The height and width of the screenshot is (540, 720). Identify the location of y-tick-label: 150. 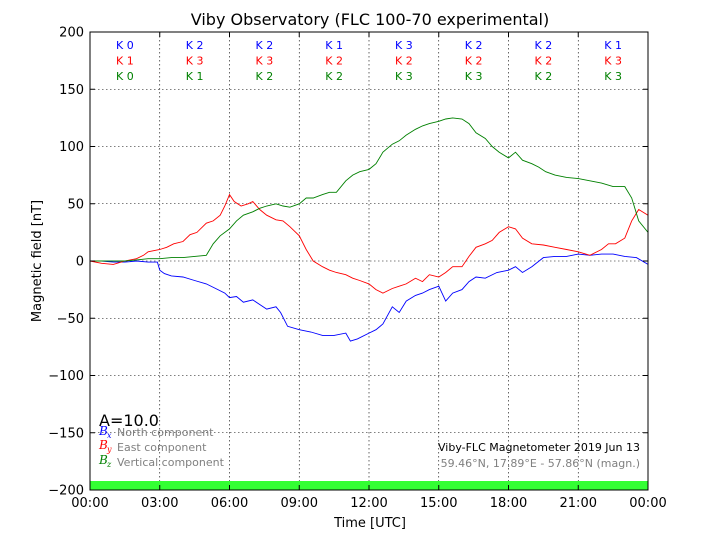
(71, 90).